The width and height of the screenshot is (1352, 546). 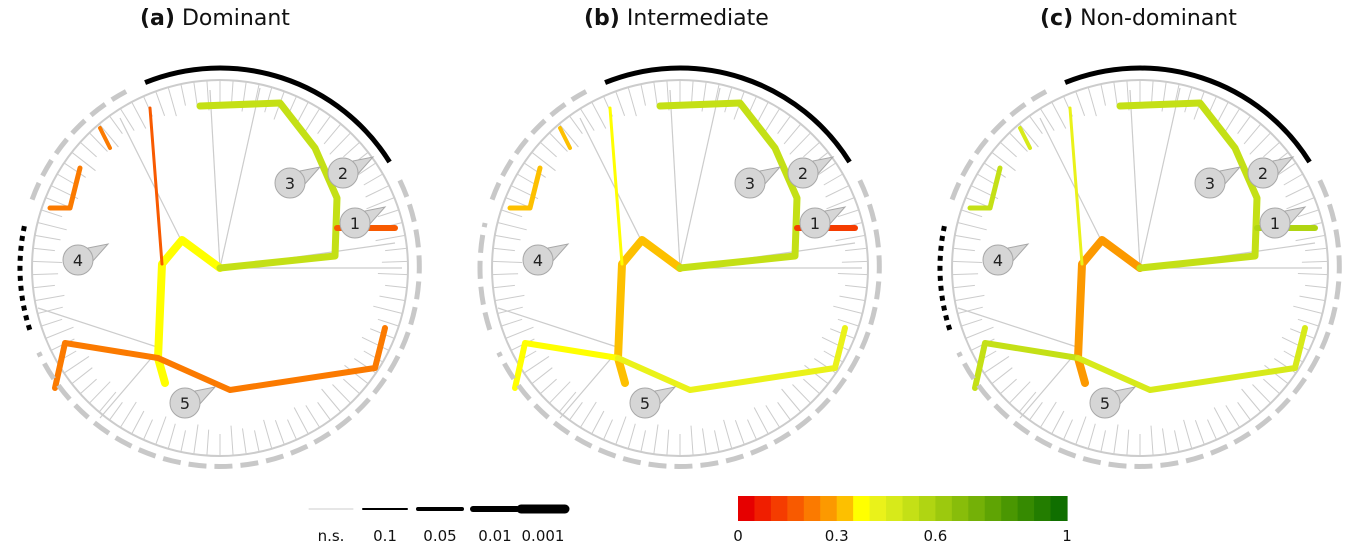 What do you see at coordinates (837, 536) in the screenshot?
I see `color-scale-tick: 0.3` at bounding box center [837, 536].